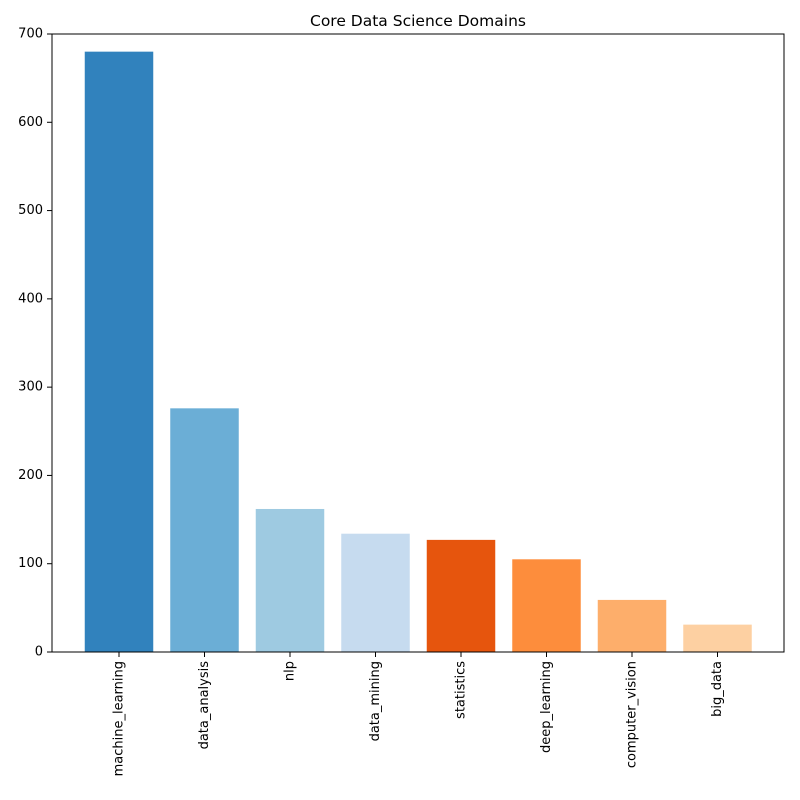 The width and height of the screenshot is (800, 800). What do you see at coordinates (30, 475) in the screenshot?
I see `y-tick-label: 200` at bounding box center [30, 475].